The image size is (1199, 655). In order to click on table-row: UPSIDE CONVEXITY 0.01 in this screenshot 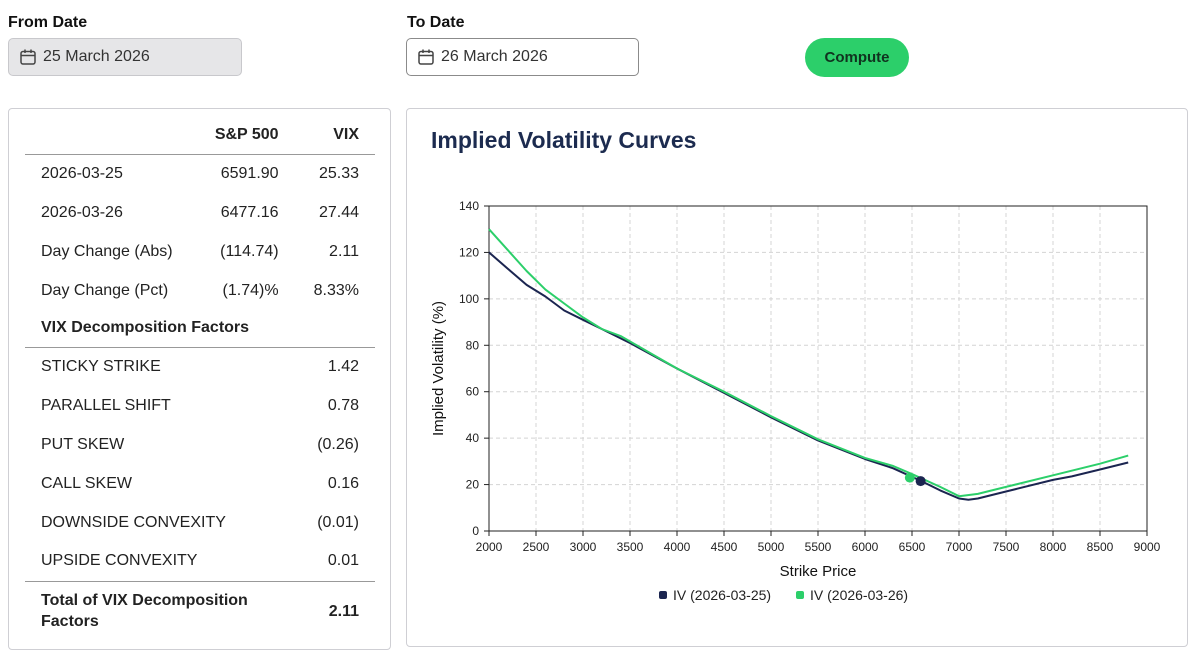, I will do `click(200, 561)`.